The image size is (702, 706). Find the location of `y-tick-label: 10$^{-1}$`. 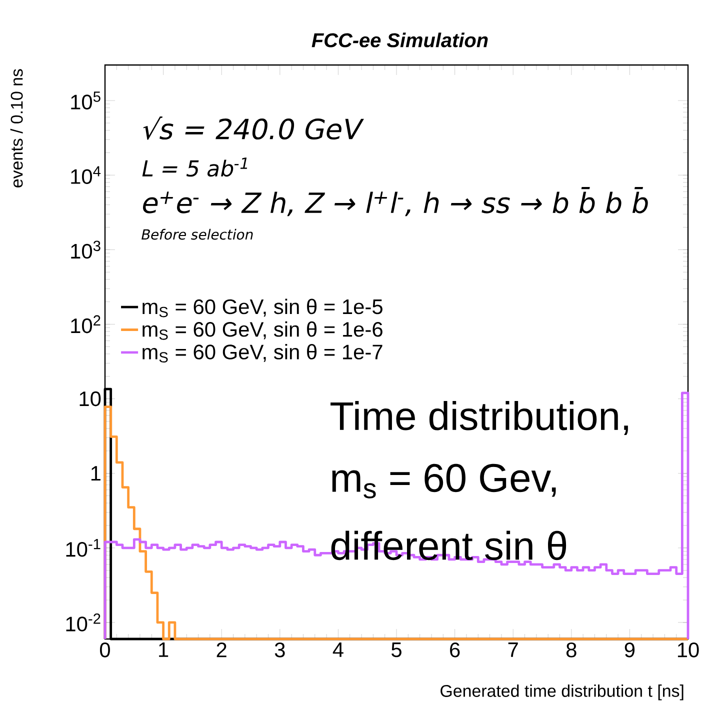

y-tick-label: 10$^{-1}$ is located at coordinates (83, 548).